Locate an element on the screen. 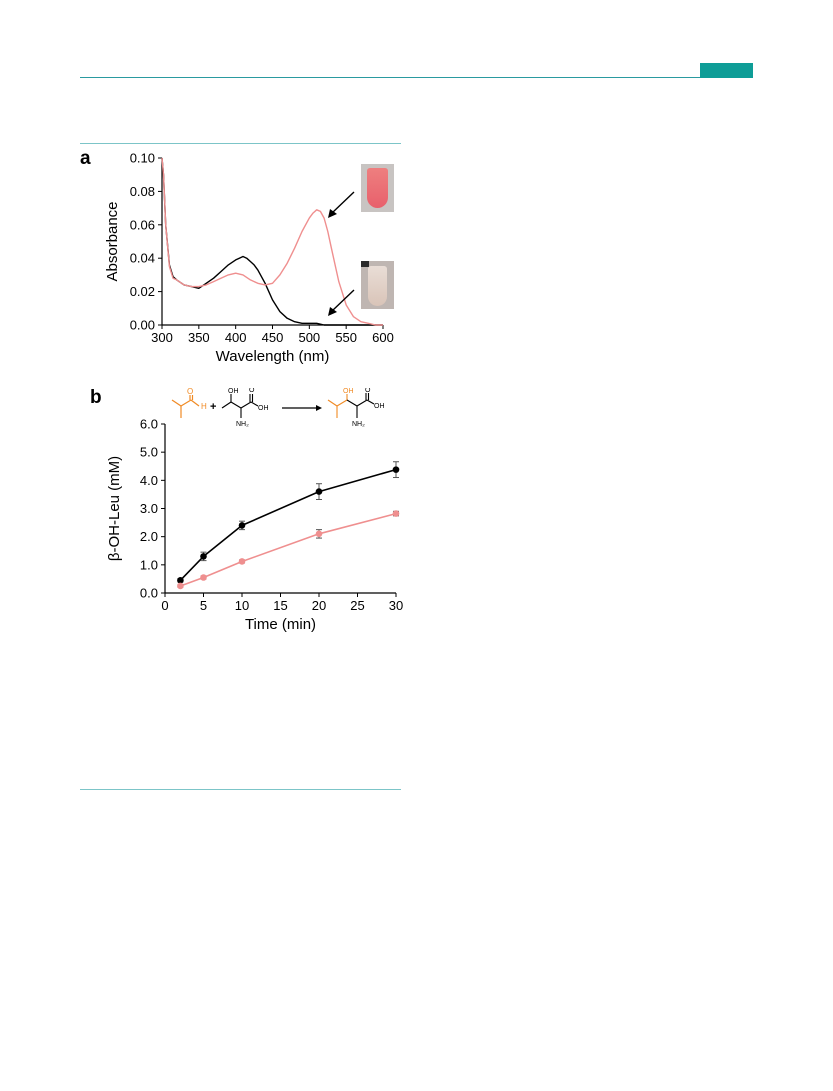  y-tick-label: 2.0 is located at coordinates (149, 536).